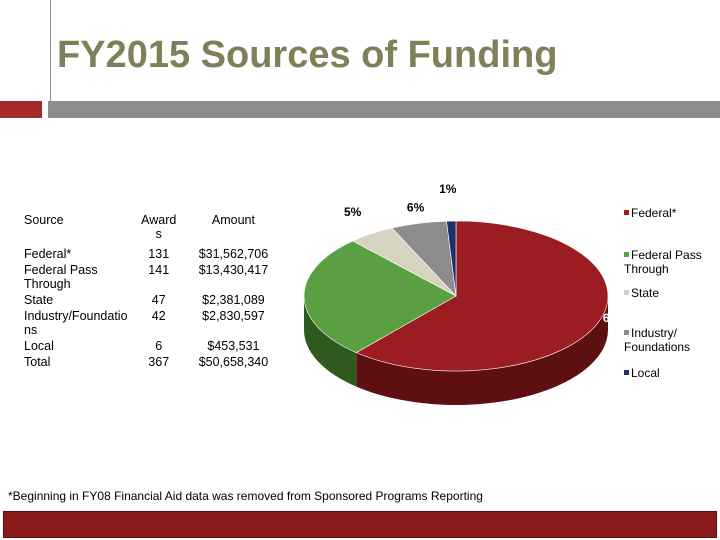 This screenshot has width=720, height=540. What do you see at coordinates (158, 300) in the screenshot?
I see `cell-awards: 47` at bounding box center [158, 300].